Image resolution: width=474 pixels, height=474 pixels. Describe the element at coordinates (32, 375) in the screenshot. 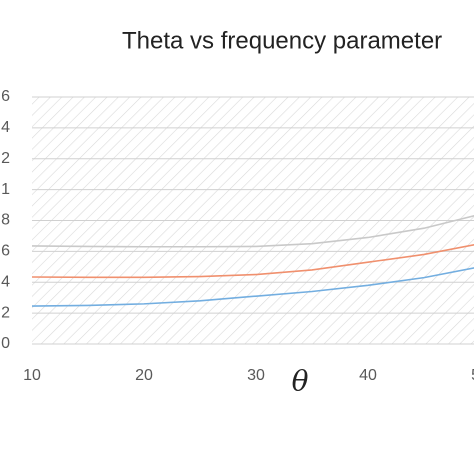

I see `x-tick-label: 10` at that location.